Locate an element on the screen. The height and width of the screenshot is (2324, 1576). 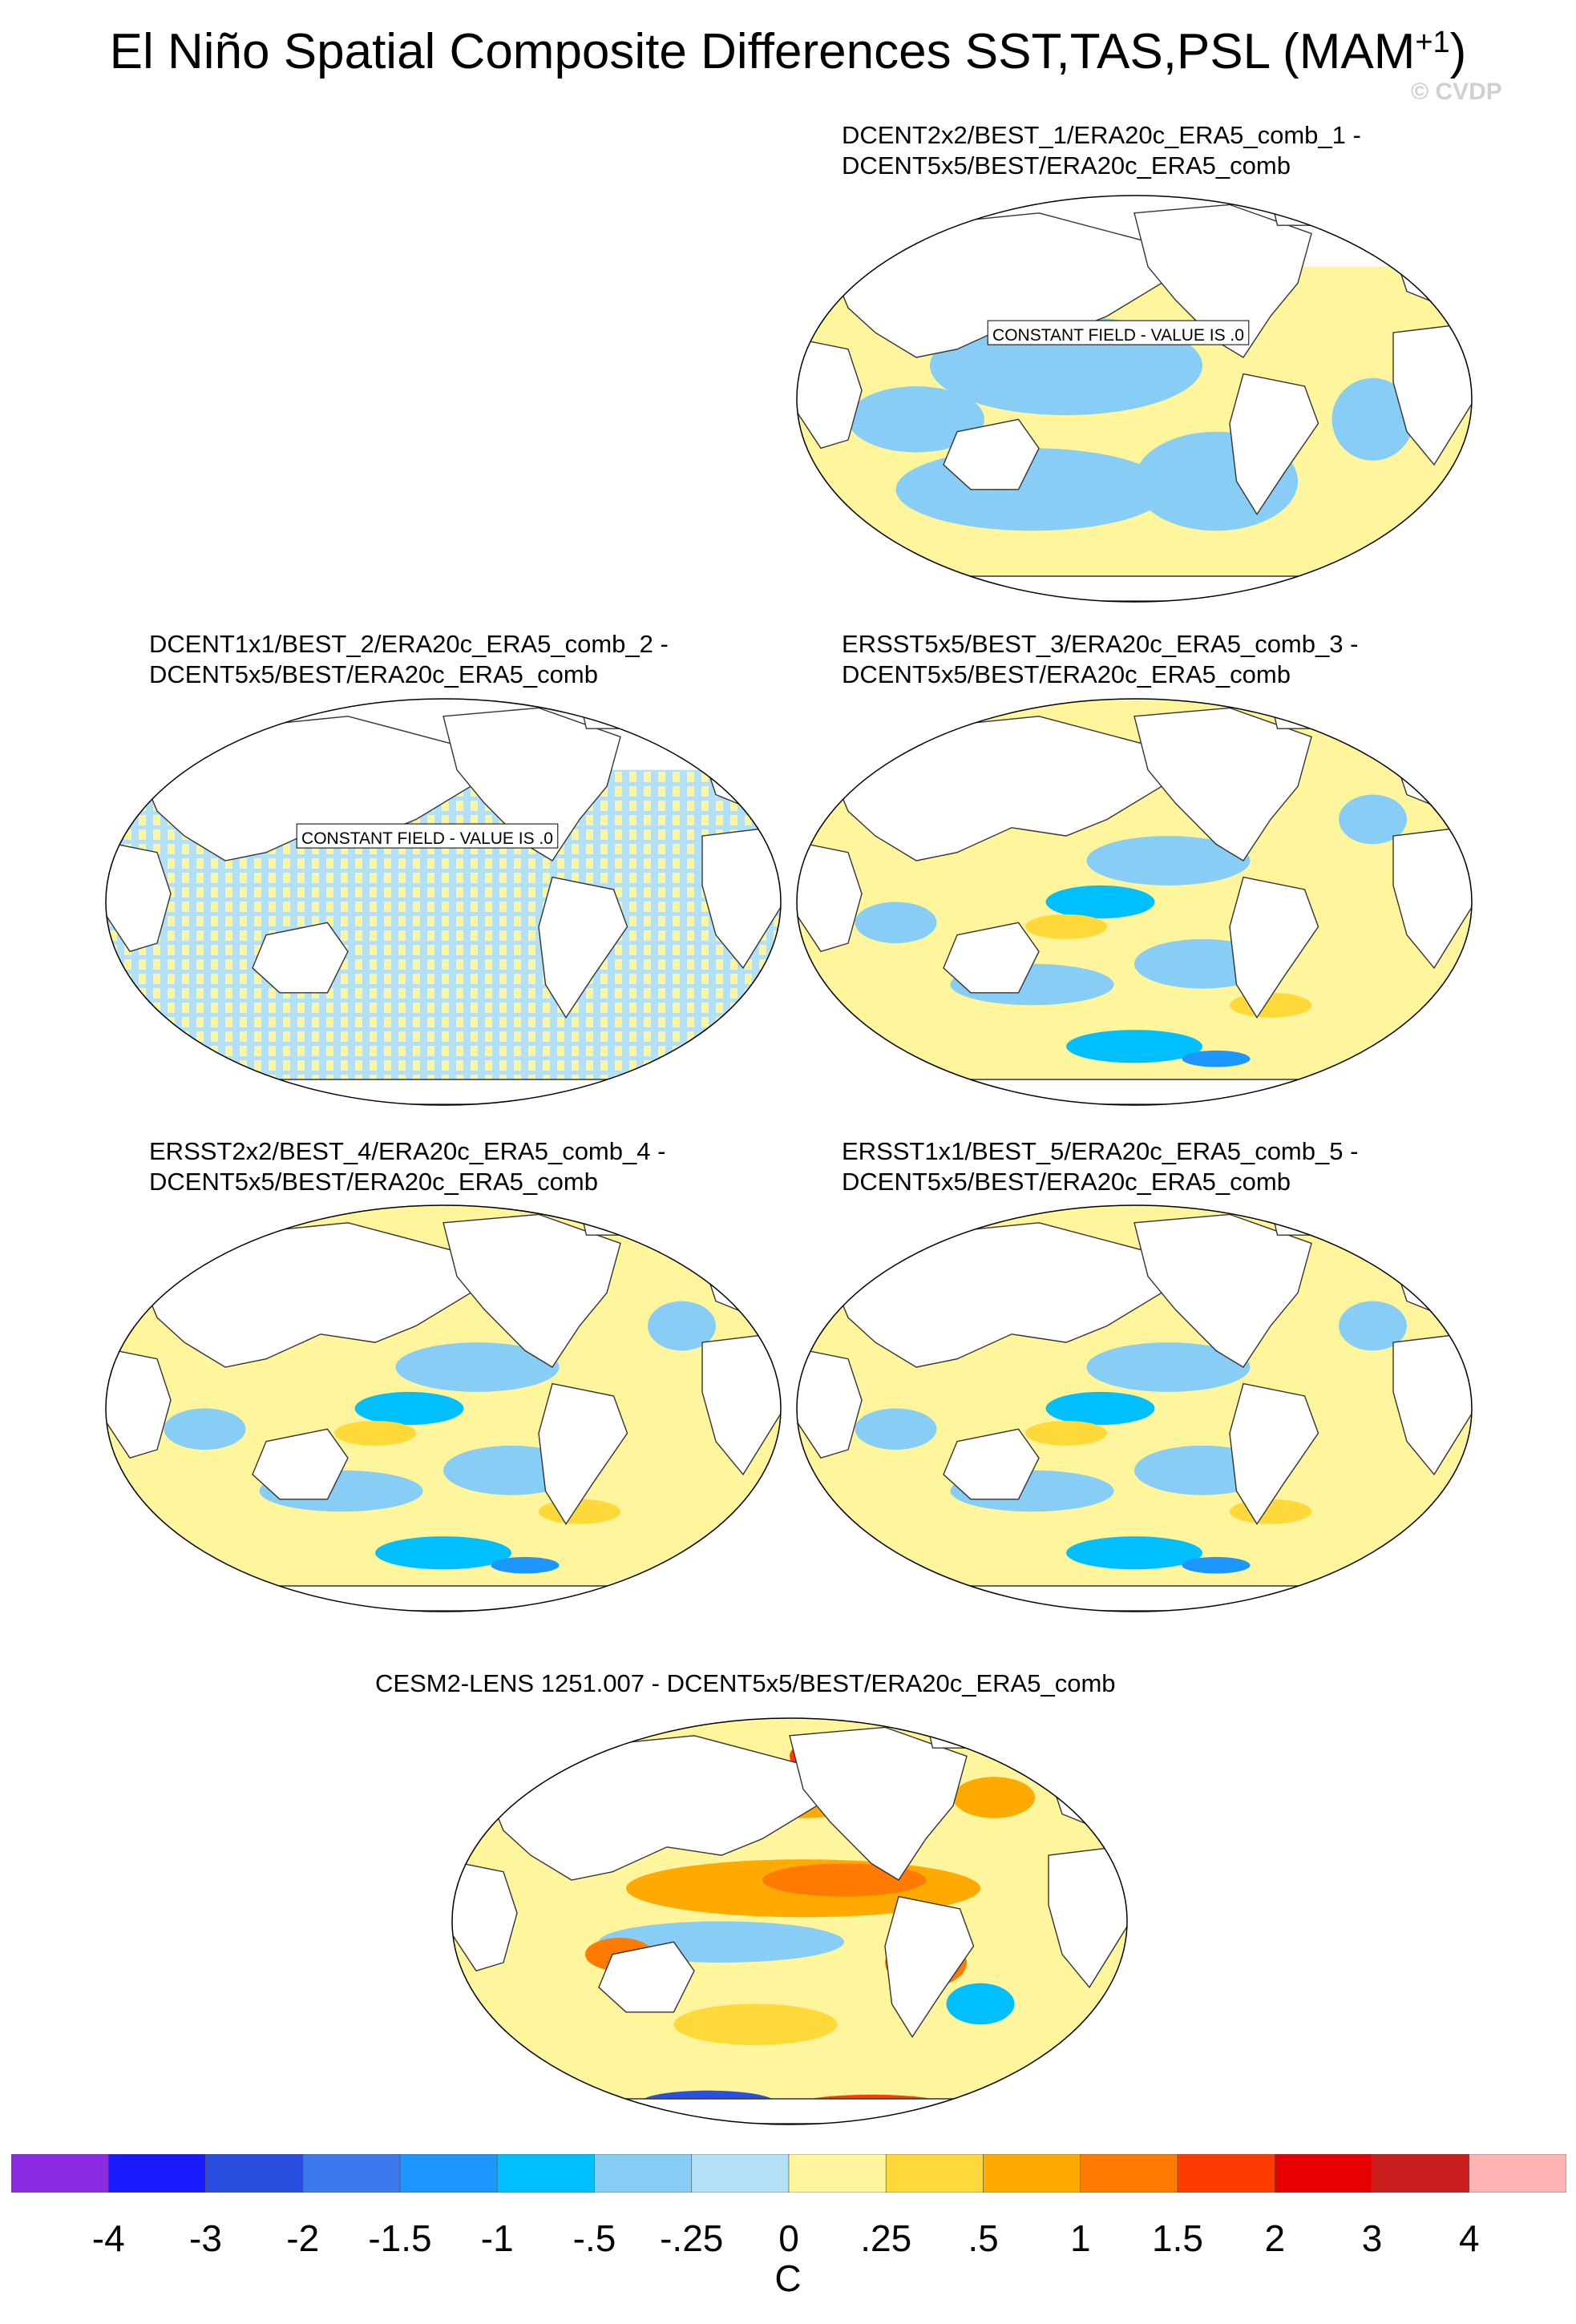
colorbar-tick-label: -.25 is located at coordinates (692, 2238).